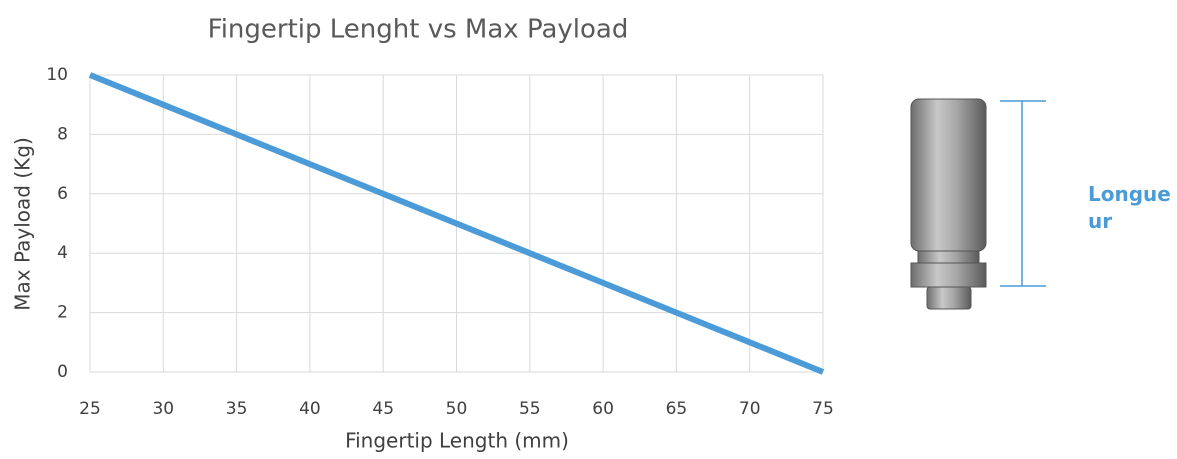 The width and height of the screenshot is (1177, 459). I want to click on y-tick-label: 2, so click(62, 313).